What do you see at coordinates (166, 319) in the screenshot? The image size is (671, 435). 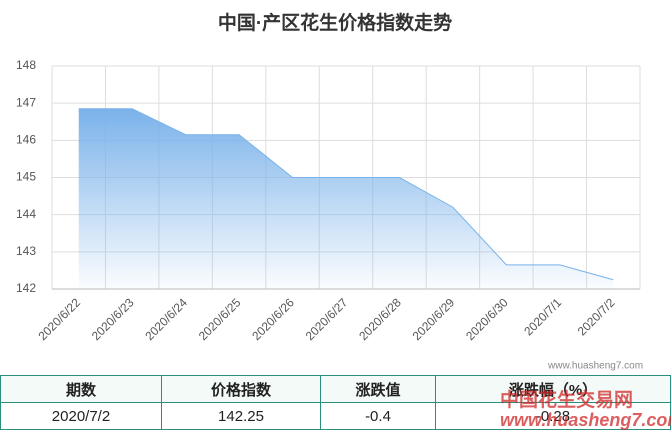 I see `x-tick-label: 2020/6/24` at bounding box center [166, 319].